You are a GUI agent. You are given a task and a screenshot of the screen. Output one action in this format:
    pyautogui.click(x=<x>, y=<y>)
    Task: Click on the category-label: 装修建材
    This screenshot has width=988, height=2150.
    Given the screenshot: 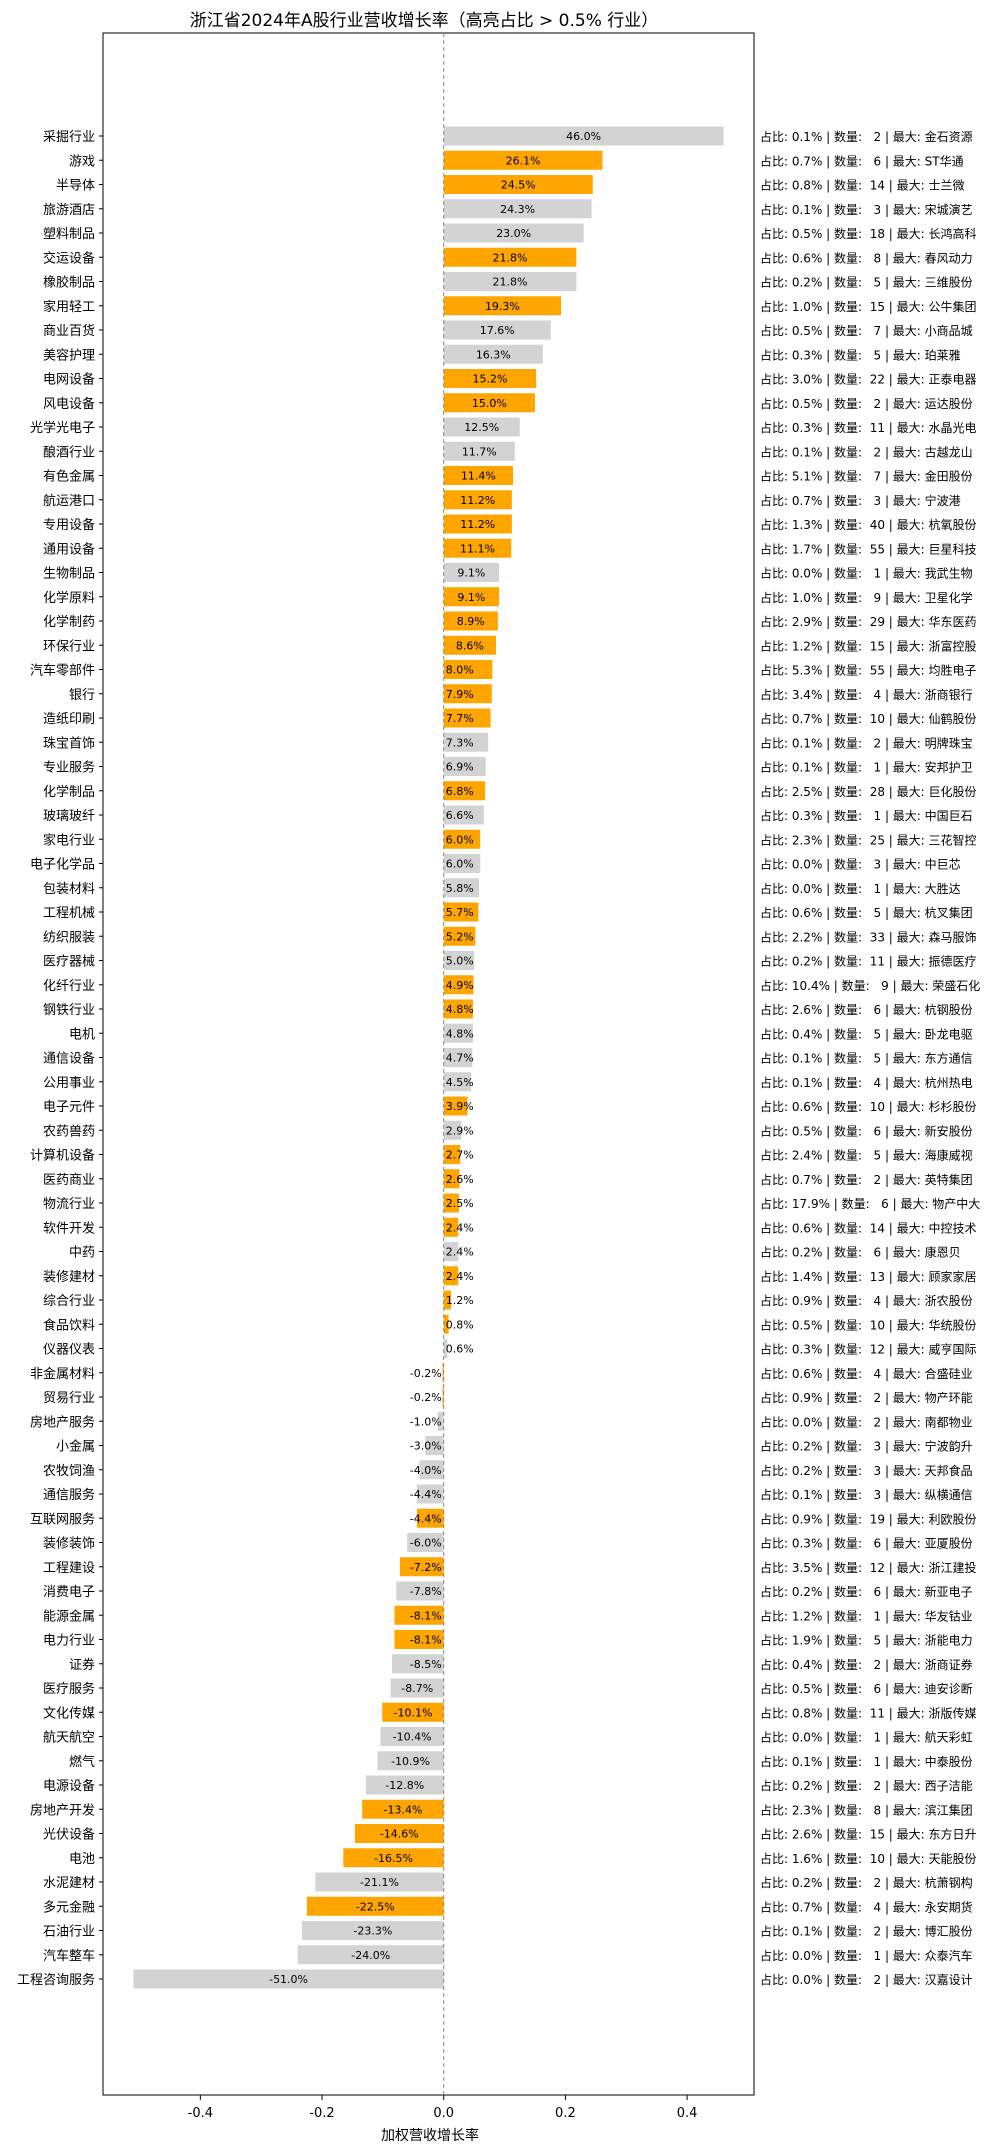 What is the action you would take?
    pyautogui.click(x=69, y=1277)
    